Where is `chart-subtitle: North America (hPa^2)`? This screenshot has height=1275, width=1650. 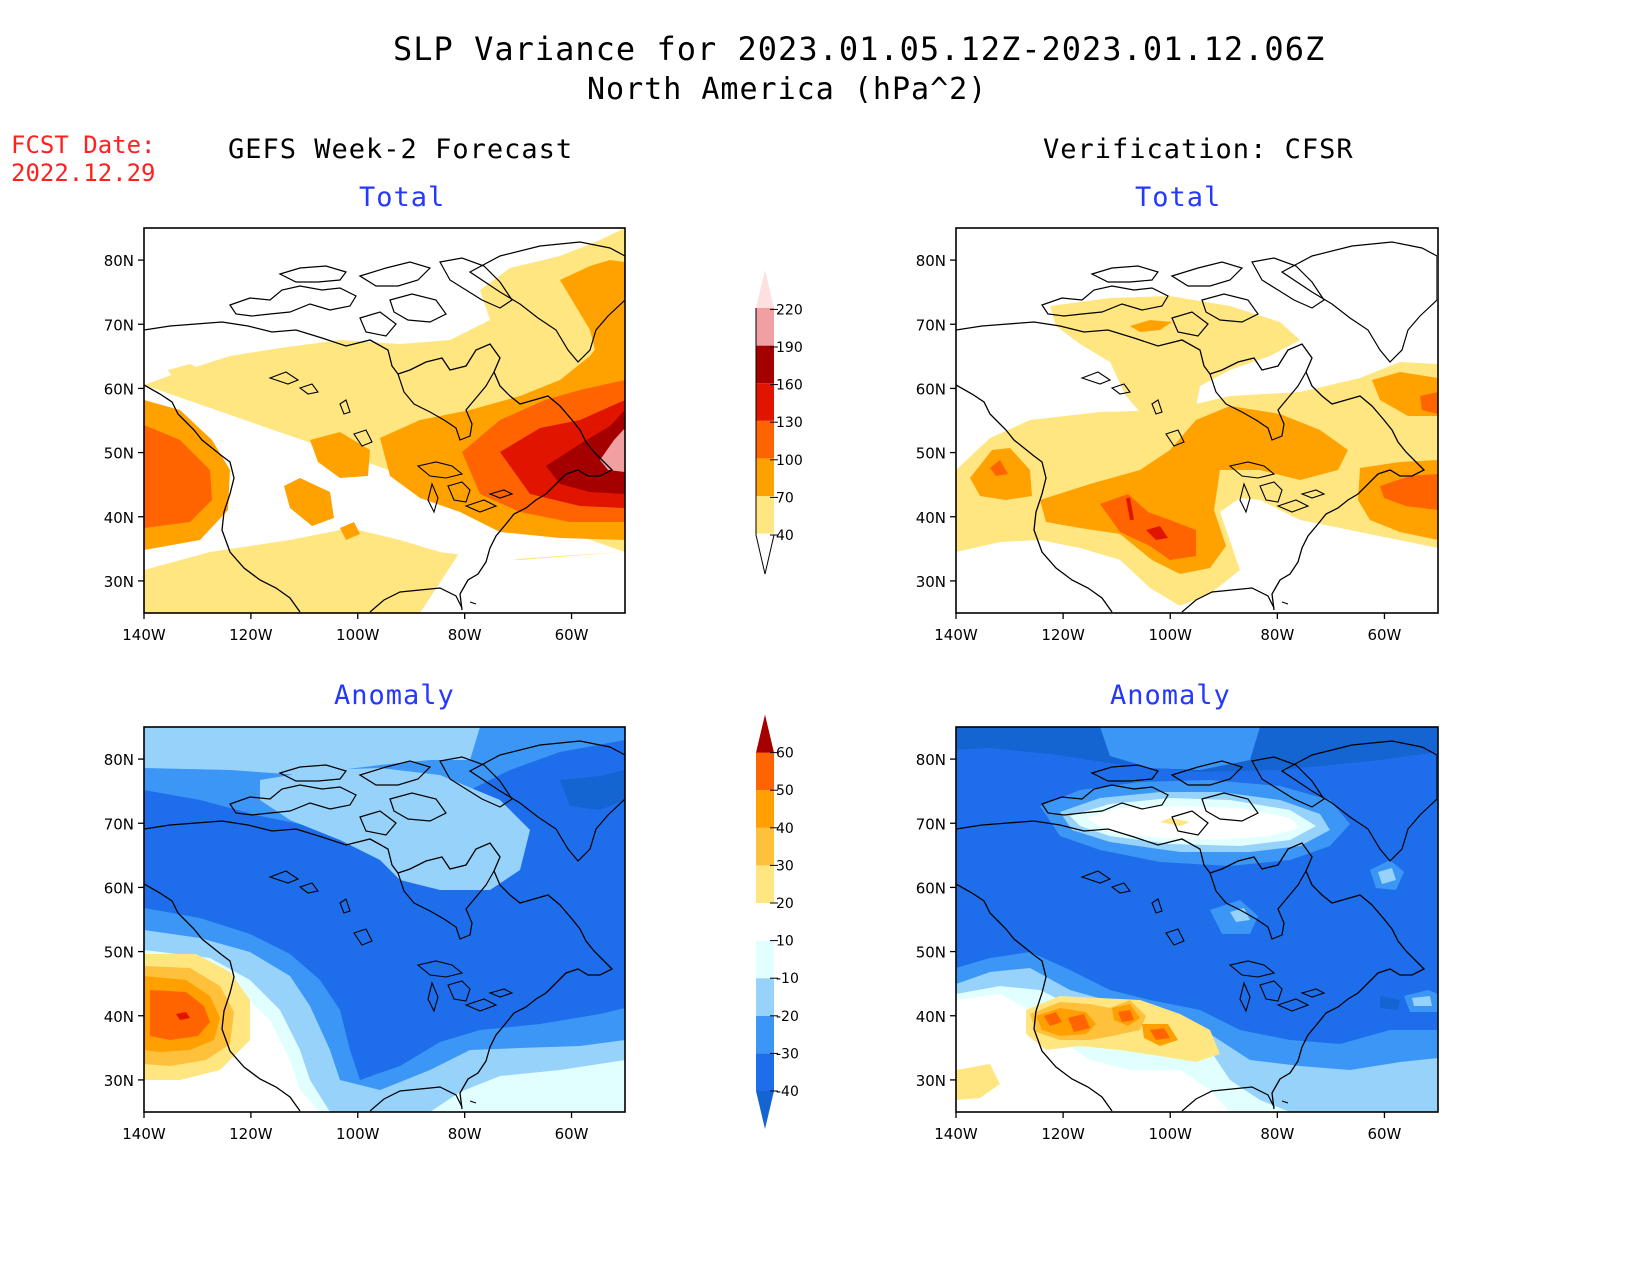
chart-subtitle: North America (hPa^2) is located at coordinates (787, 89).